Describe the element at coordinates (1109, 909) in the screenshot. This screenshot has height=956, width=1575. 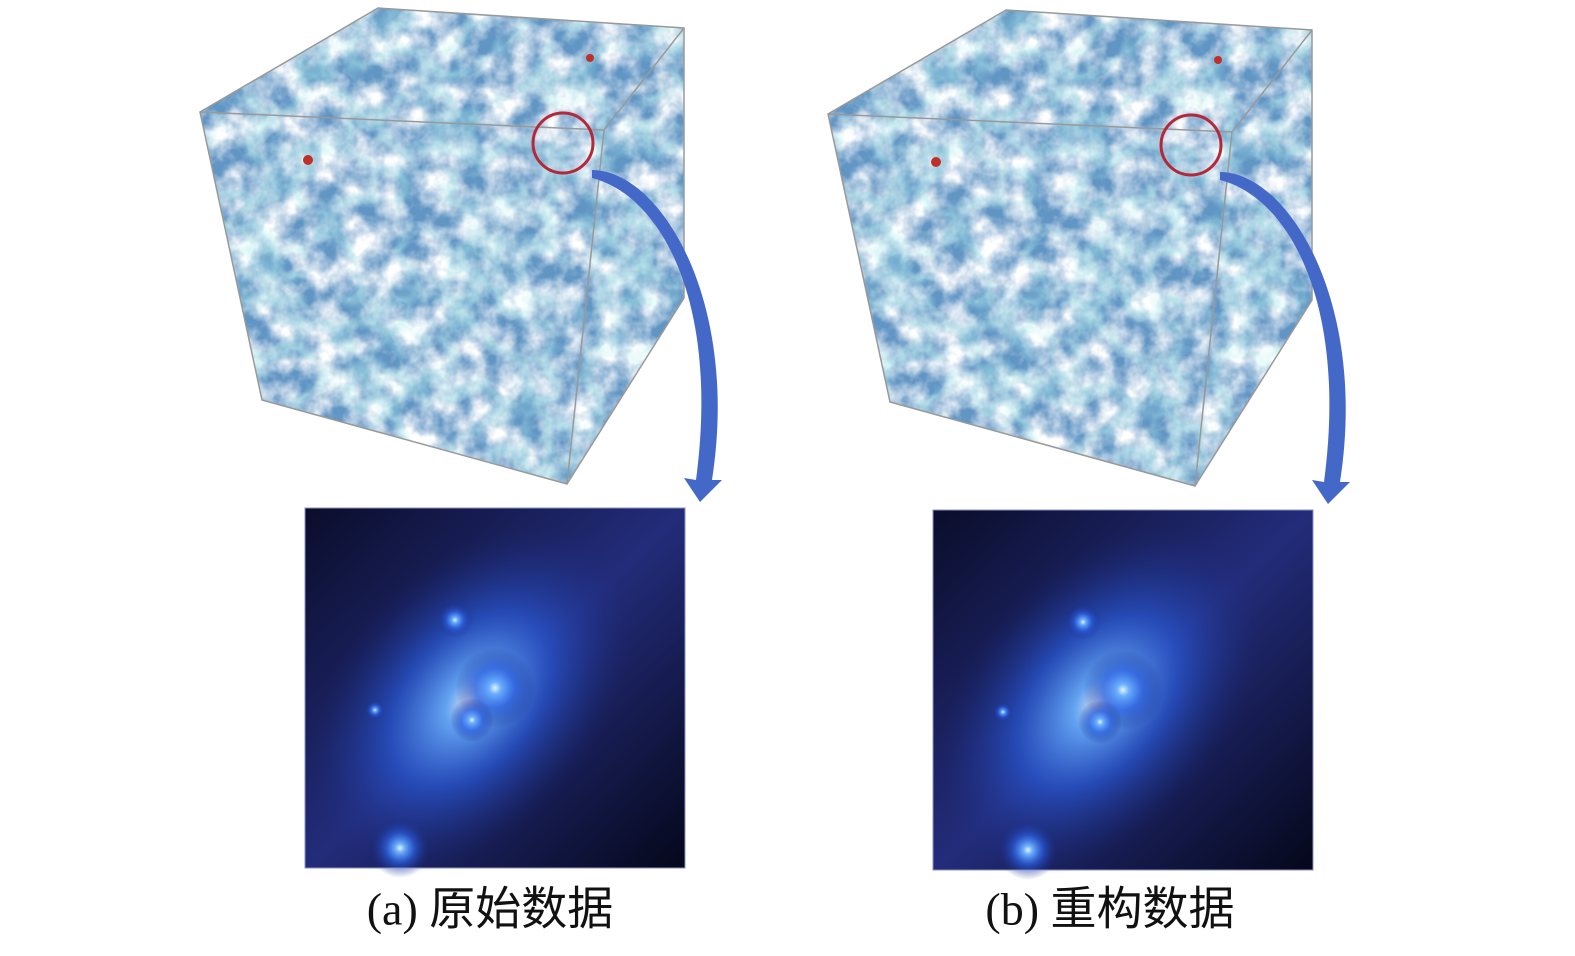
I see `caption: (b) 重构数据` at that location.